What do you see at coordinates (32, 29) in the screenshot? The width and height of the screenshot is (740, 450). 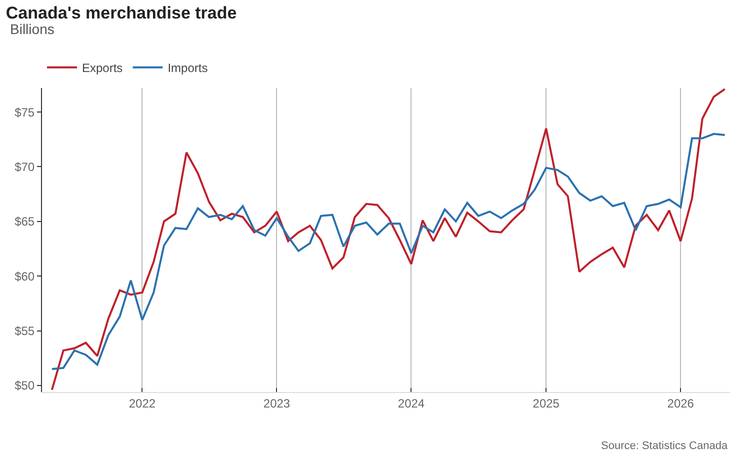 I see `chart-subtitle: Billions` at bounding box center [32, 29].